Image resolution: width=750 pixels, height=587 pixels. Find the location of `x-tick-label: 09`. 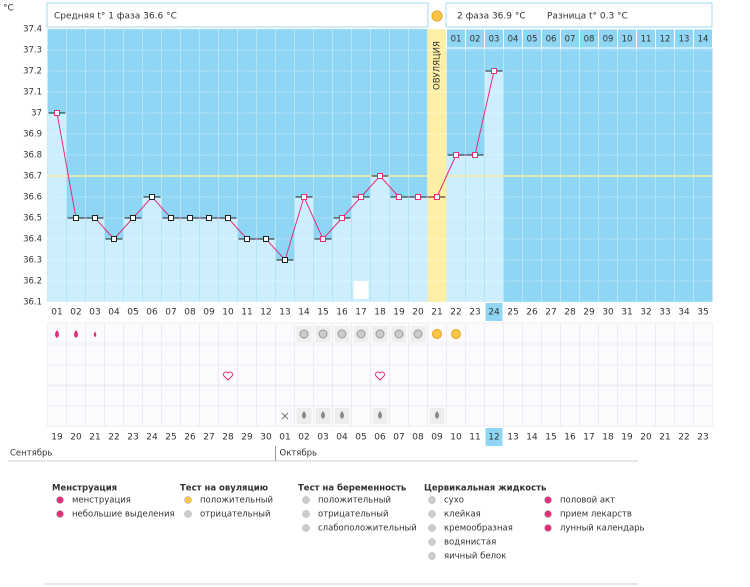

x-tick-label: 09 is located at coordinates (209, 313).